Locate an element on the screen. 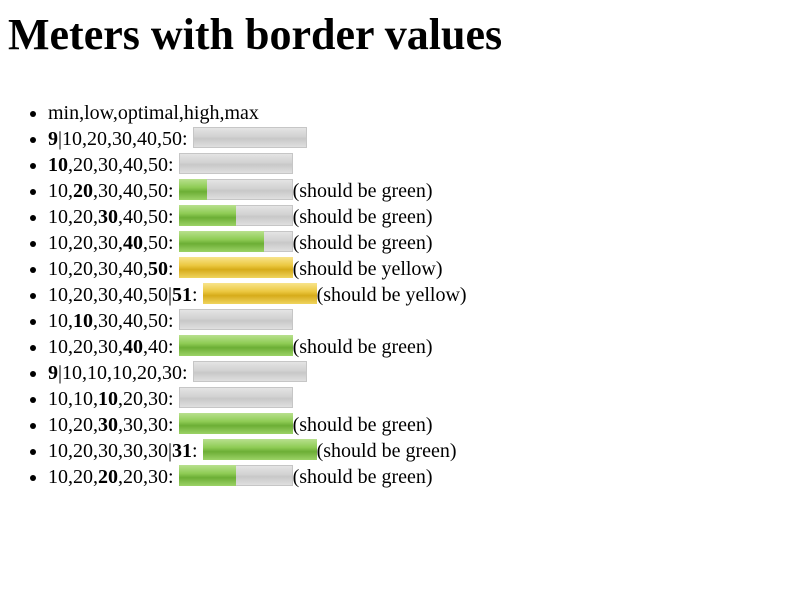  meter-item: 10,20,30,30,30: (should be green) is located at coordinates (420, 425).